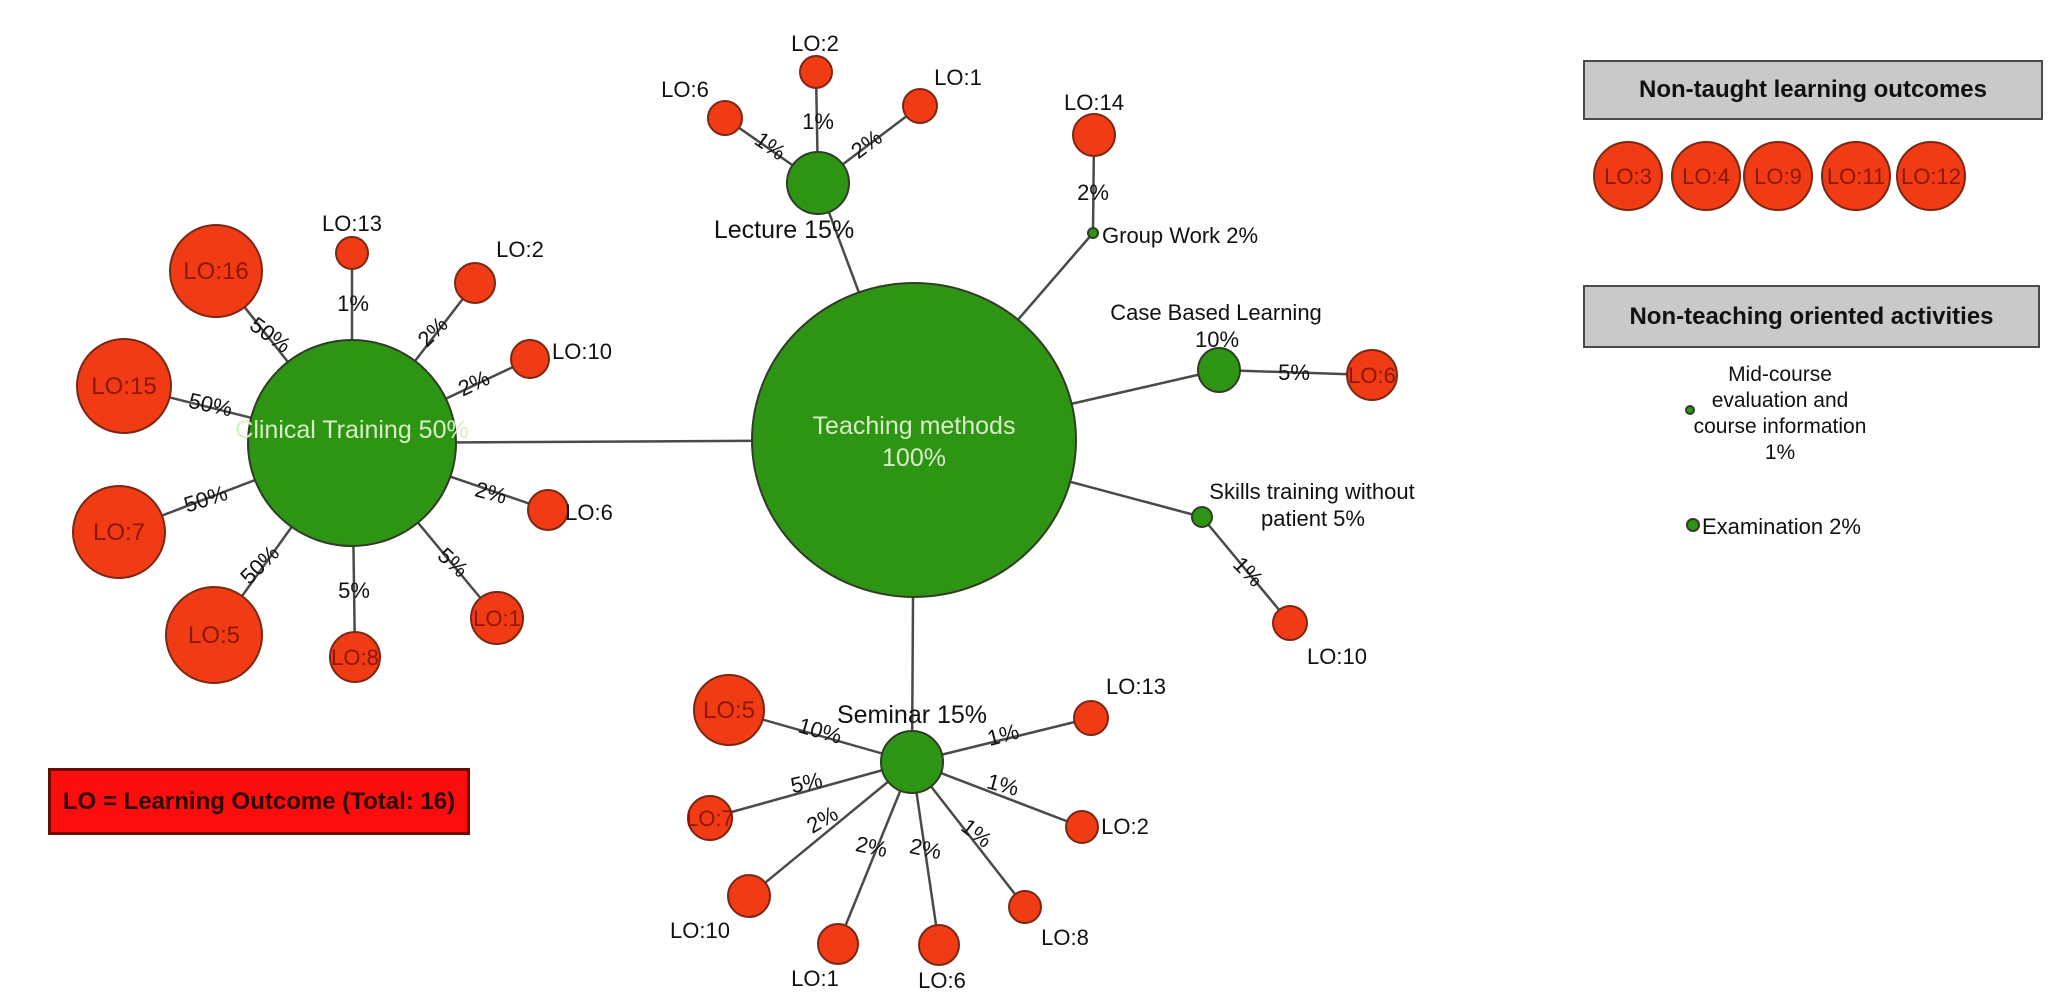 The image size is (2059, 1001). I want to click on legend-label: LO = Learning Outcome (Total: 16), so click(259, 801).